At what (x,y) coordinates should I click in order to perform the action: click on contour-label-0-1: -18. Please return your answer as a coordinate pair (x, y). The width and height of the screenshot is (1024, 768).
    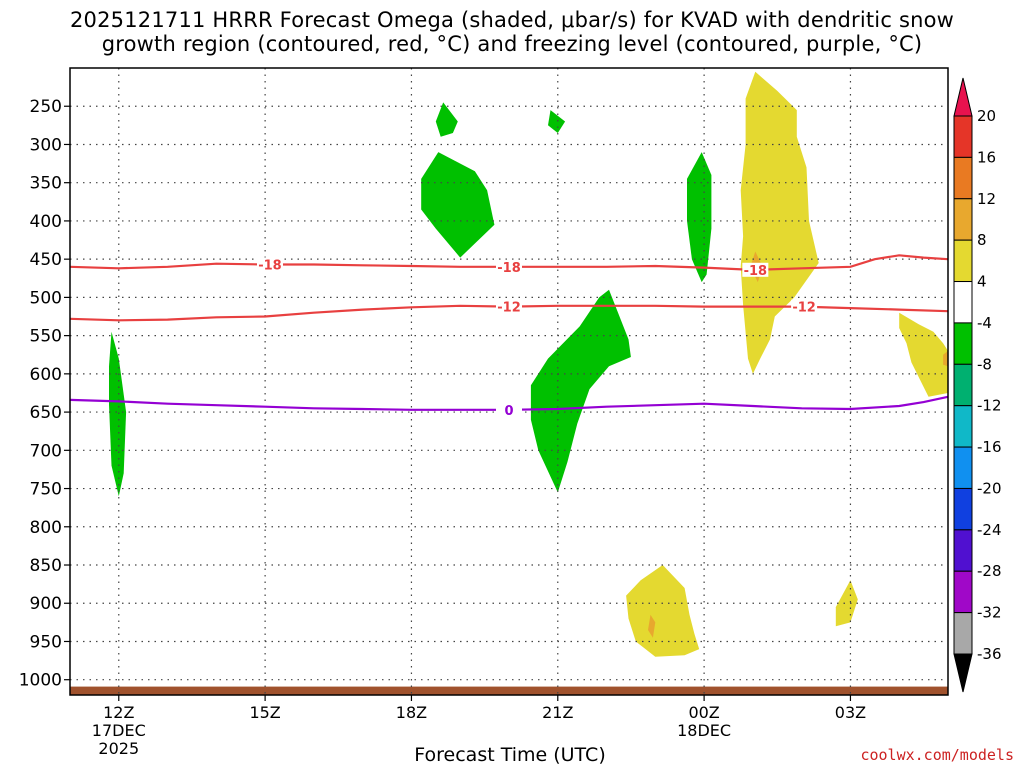
    Looking at the image, I should click on (509, 268).